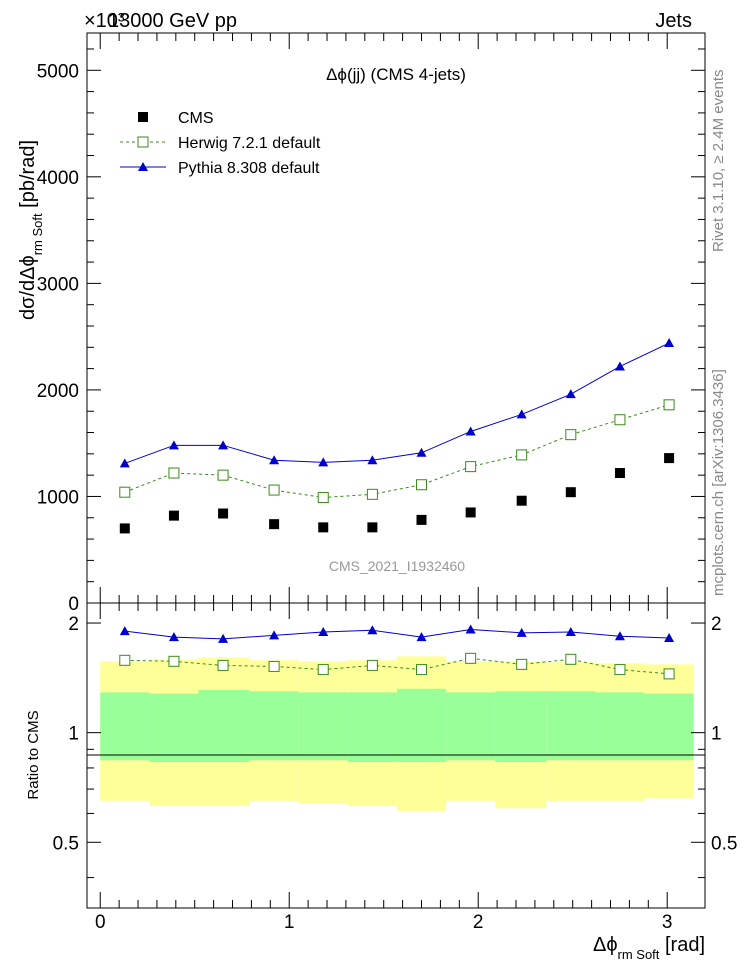  Describe the element at coordinates (667, 922) in the screenshot. I see `ratio-x-tick-label: 3` at that location.